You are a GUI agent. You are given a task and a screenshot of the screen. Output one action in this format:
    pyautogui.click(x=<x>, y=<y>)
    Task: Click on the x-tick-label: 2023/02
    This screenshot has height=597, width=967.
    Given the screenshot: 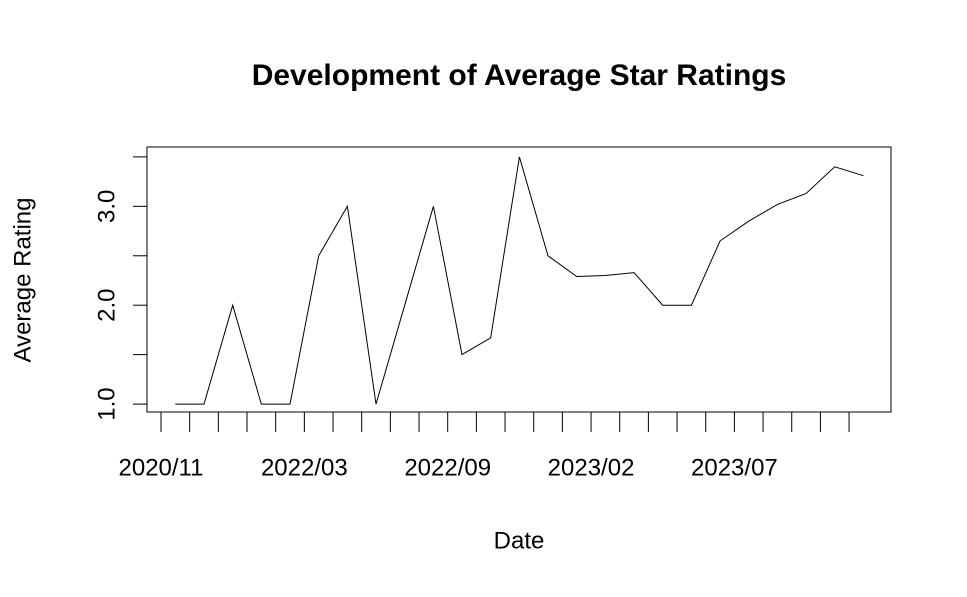 What is the action you would take?
    pyautogui.click(x=591, y=467)
    